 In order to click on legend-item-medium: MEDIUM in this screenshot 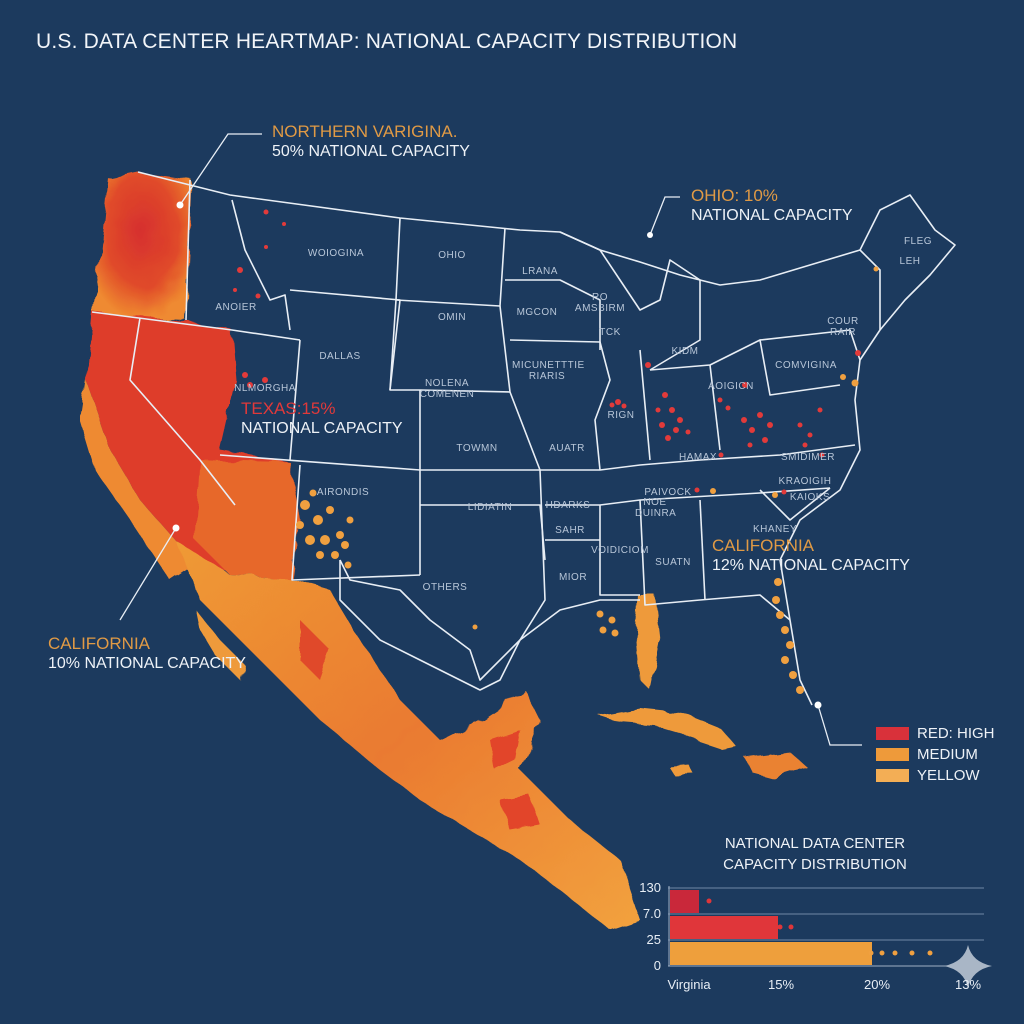, I will do `click(935, 754)`.